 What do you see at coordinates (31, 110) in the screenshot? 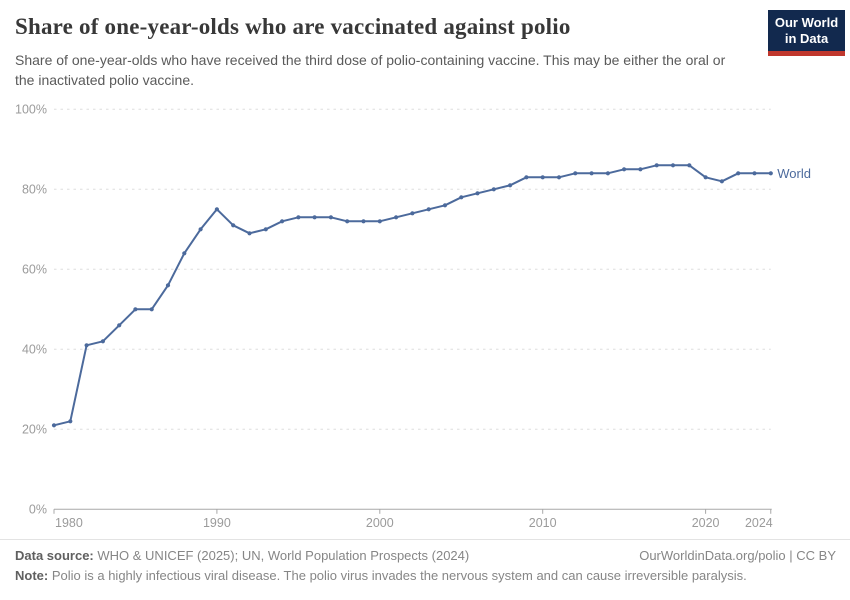
I see `y-axis-tick-label: 100%` at bounding box center [31, 110].